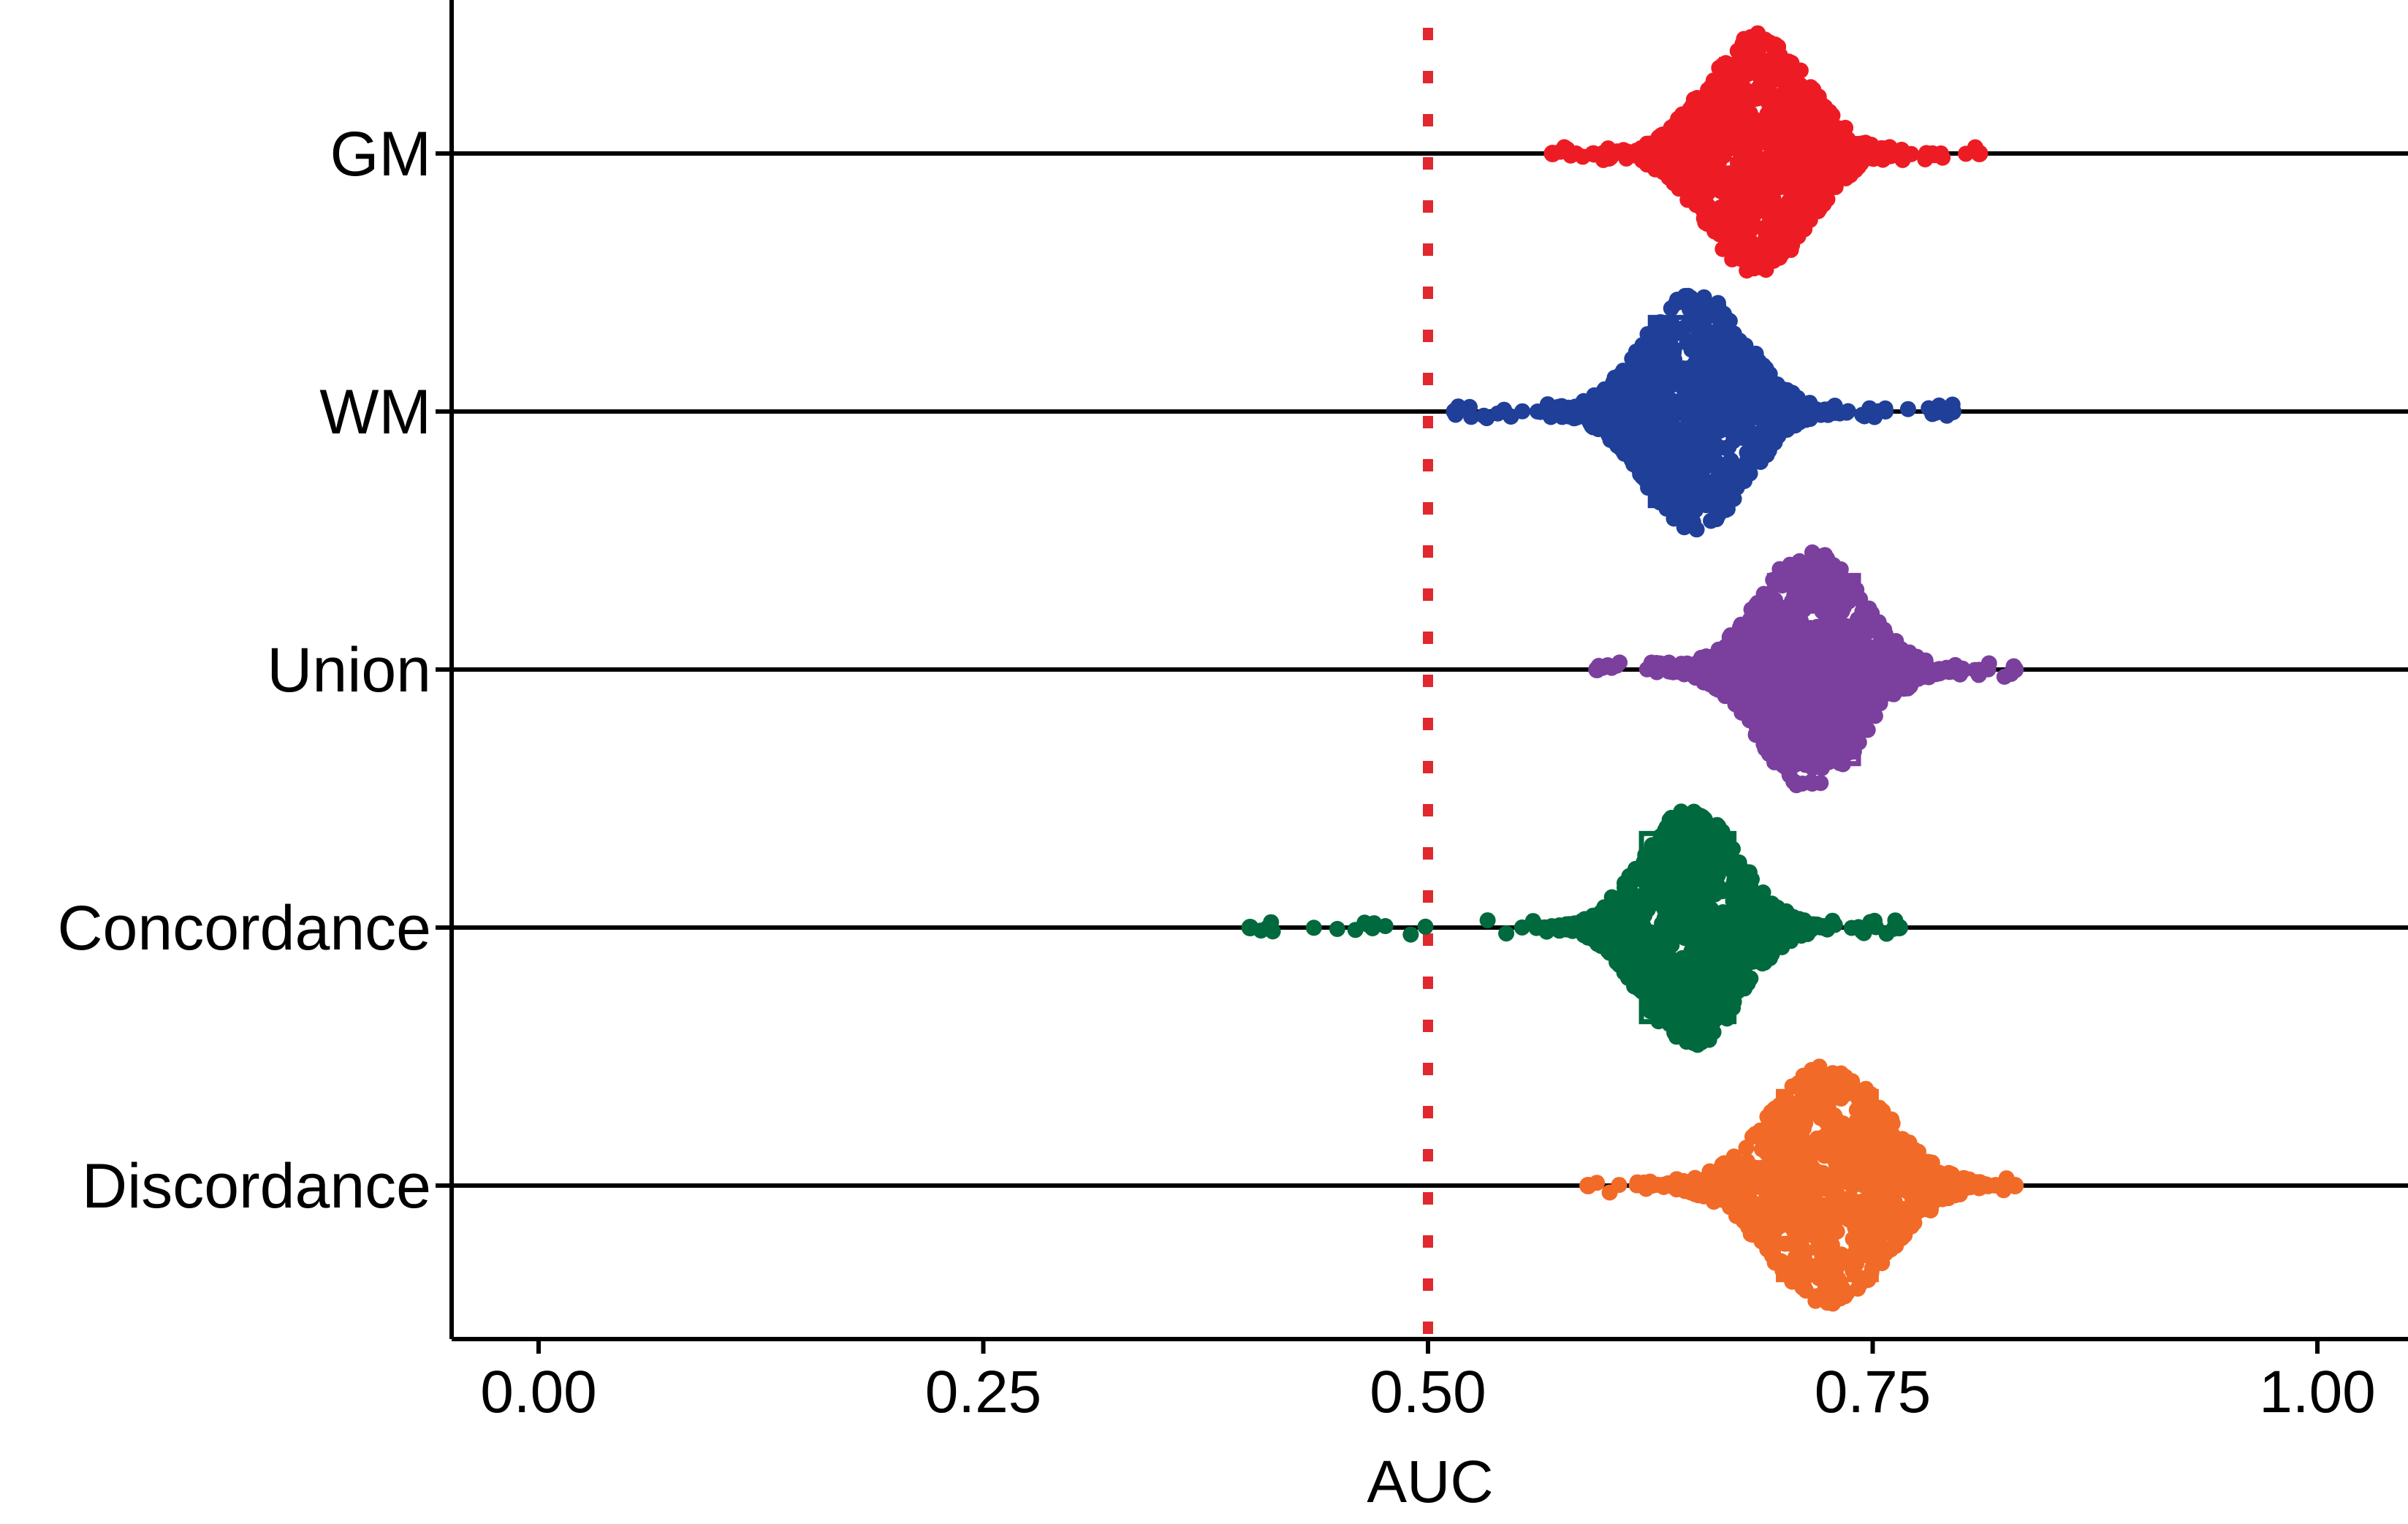  What do you see at coordinates (2317, 1392) in the screenshot?
I see `x-tick-label: 1.00` at bounding box center [2317, 1392].